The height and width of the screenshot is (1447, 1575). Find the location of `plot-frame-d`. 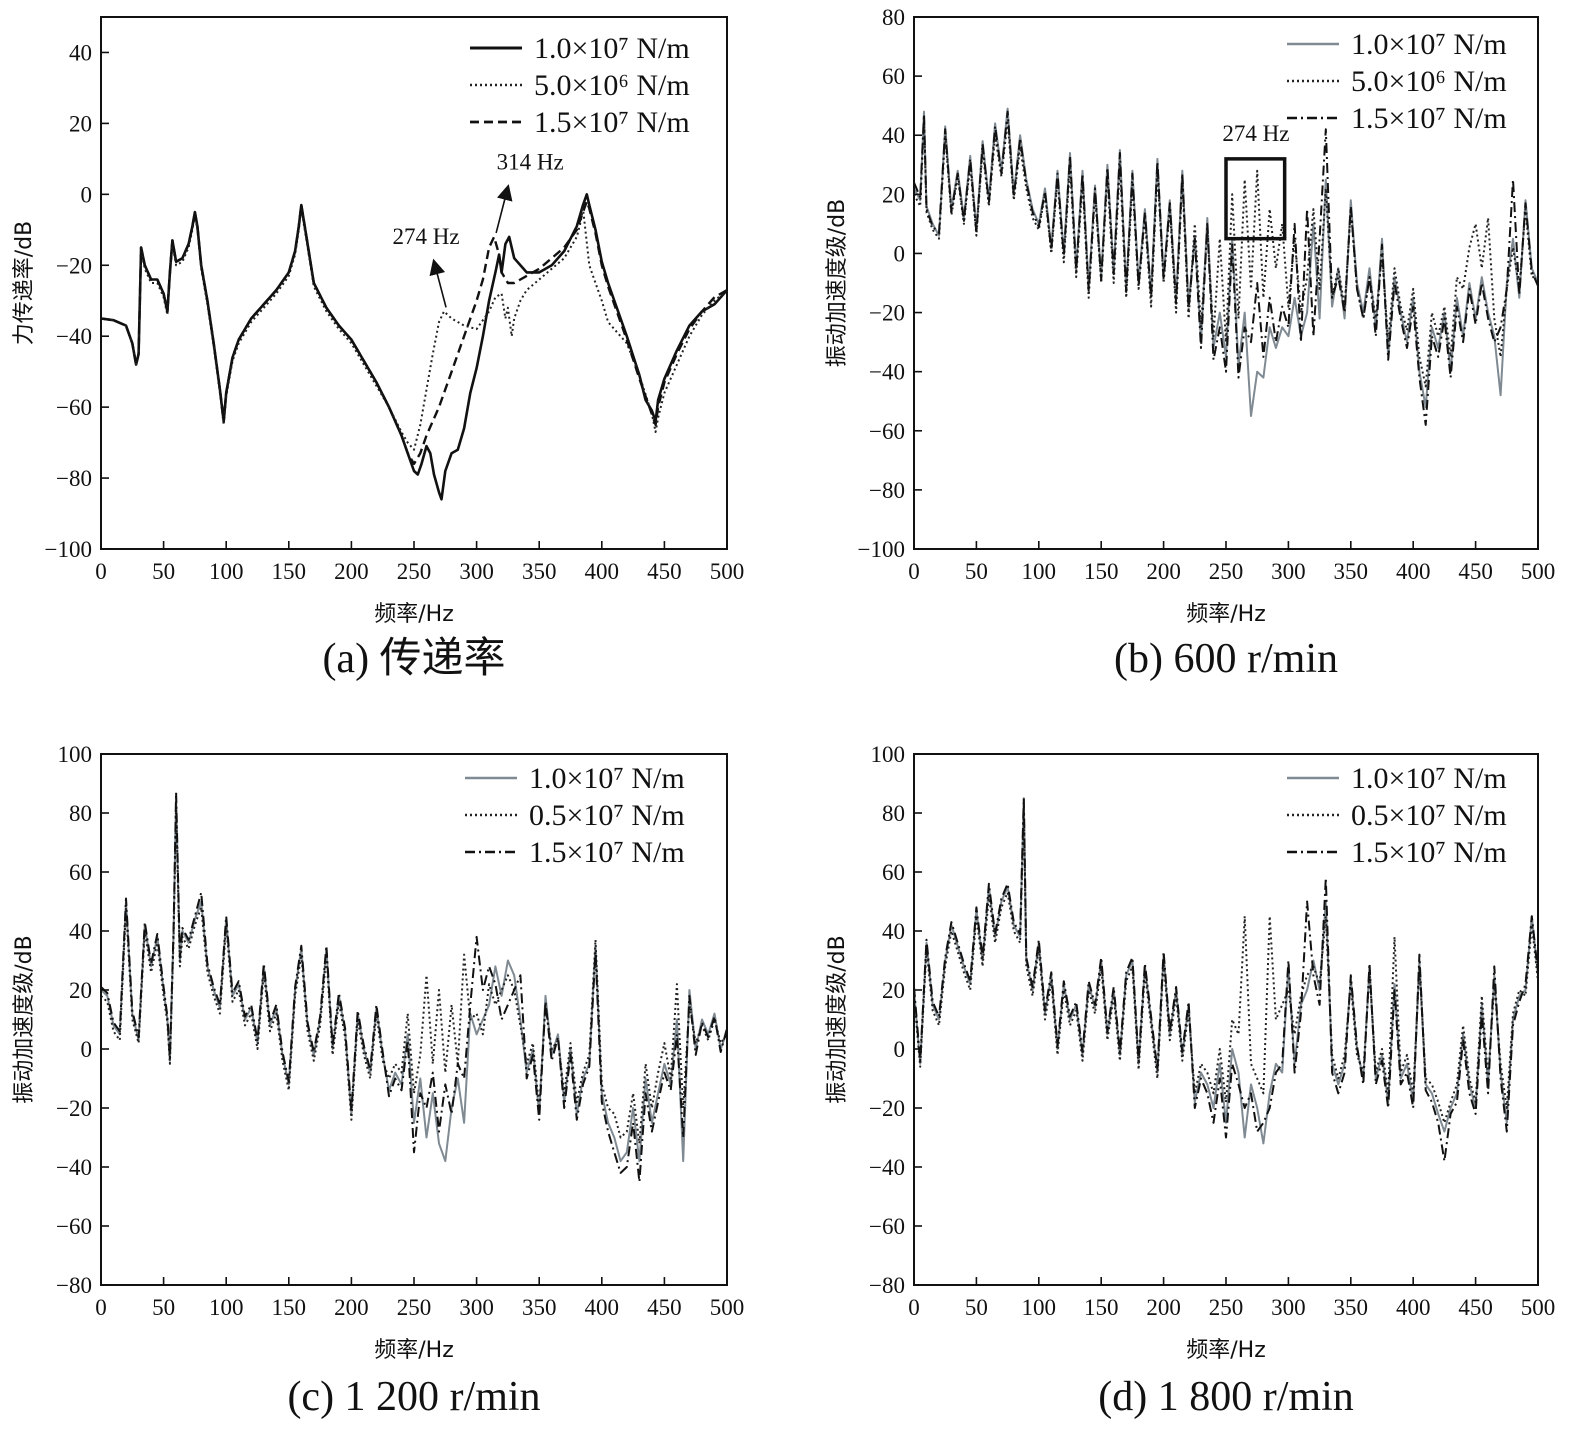

plot-frame-d is located at coordinates (1226, 1019).